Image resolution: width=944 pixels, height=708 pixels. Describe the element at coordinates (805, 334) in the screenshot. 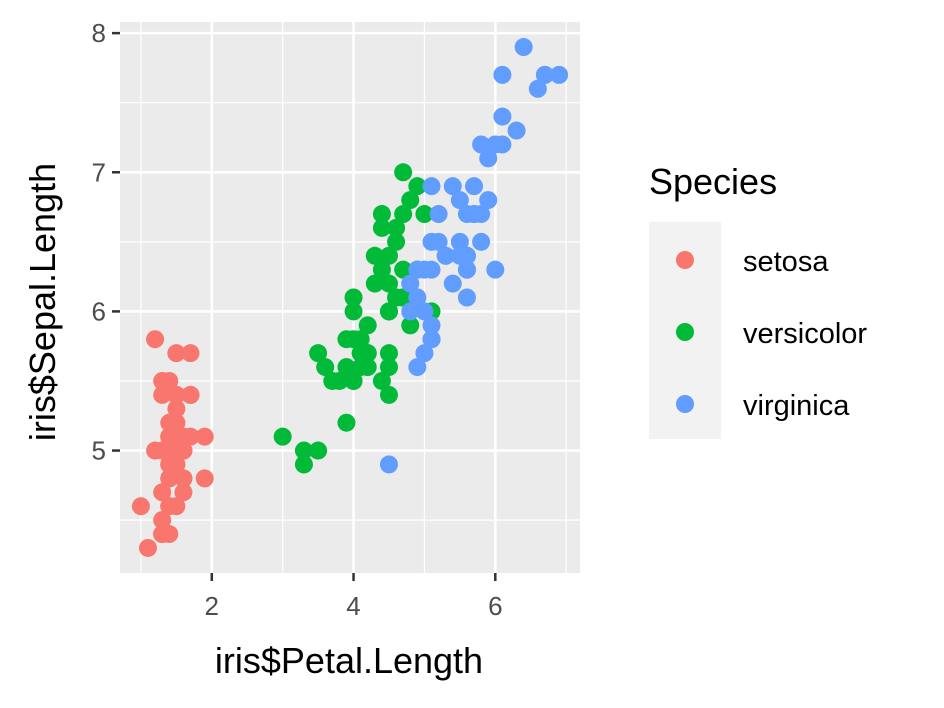

I see `legend-label-versicolor: versicolor` at that location.